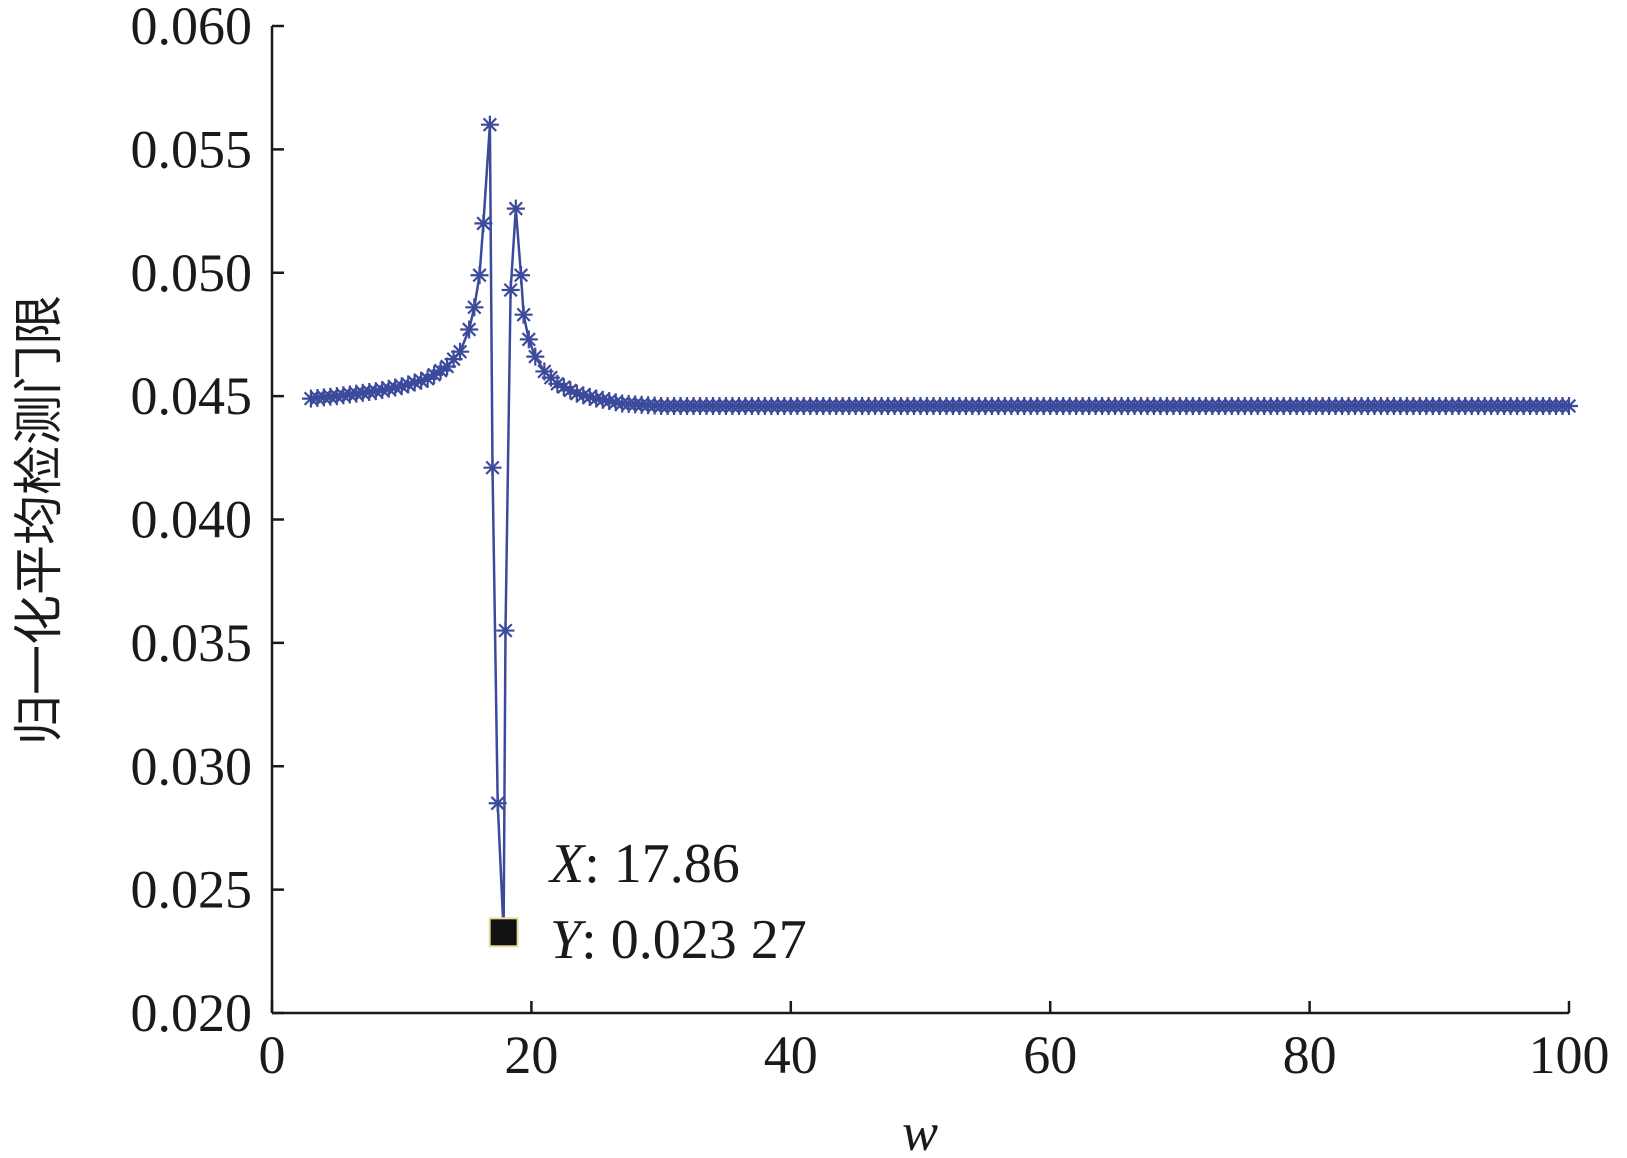  Describe the element at coordinates (272, 1055) in the screenshot. I see `x-tick-label: 0` at that location.